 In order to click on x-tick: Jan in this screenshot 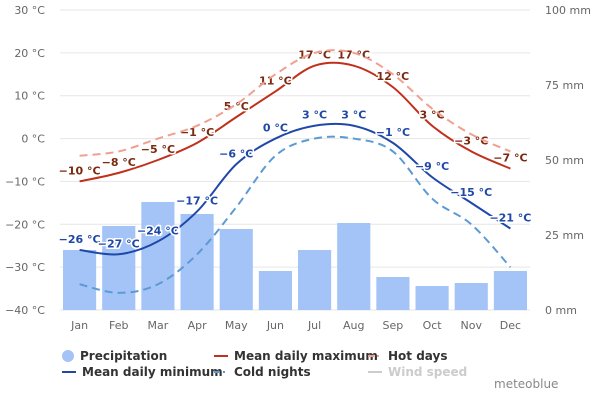, I will do `click(79, 325)`.